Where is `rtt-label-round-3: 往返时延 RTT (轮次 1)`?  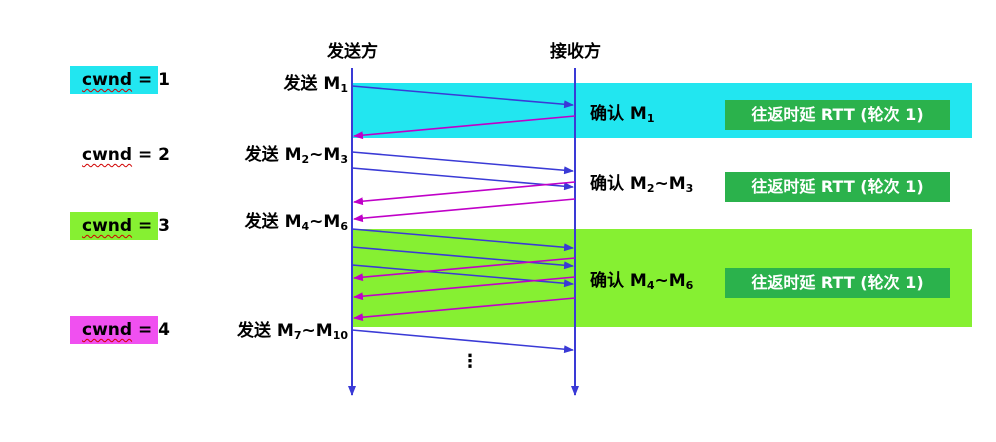
rtt-label-round-3: 往返时延 RTT (轮次 1) is located at coordinates (837, 283).